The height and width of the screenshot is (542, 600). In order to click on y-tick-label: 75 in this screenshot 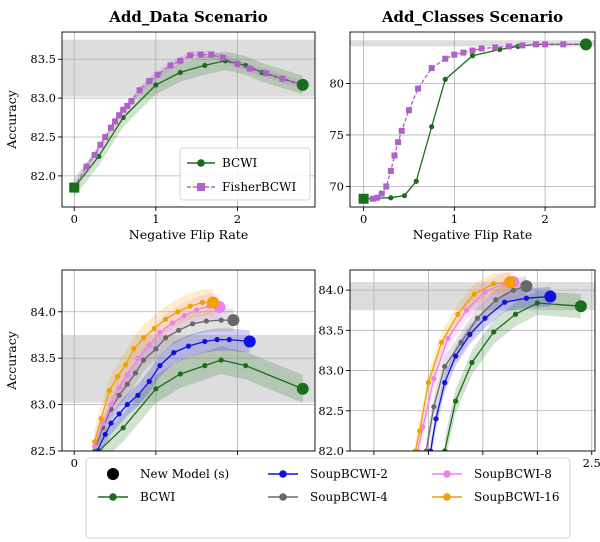, I will do `click(336, 135)`.